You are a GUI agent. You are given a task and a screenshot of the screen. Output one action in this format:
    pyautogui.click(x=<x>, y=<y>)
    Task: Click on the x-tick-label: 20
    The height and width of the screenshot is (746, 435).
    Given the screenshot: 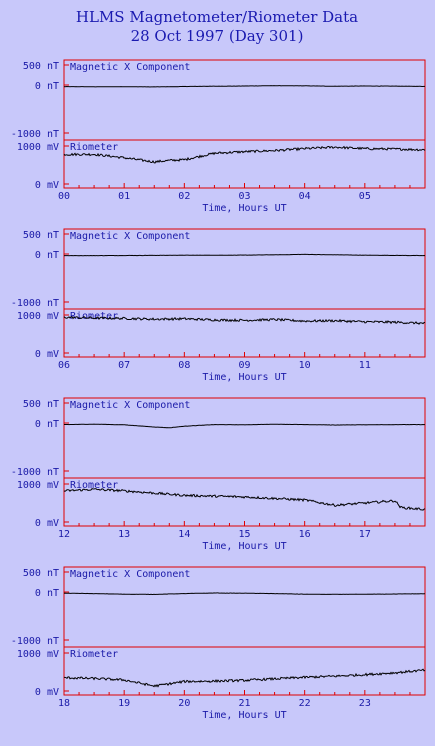 What is the action you would take?
    pyautogui.click(x=184, y=703)
    